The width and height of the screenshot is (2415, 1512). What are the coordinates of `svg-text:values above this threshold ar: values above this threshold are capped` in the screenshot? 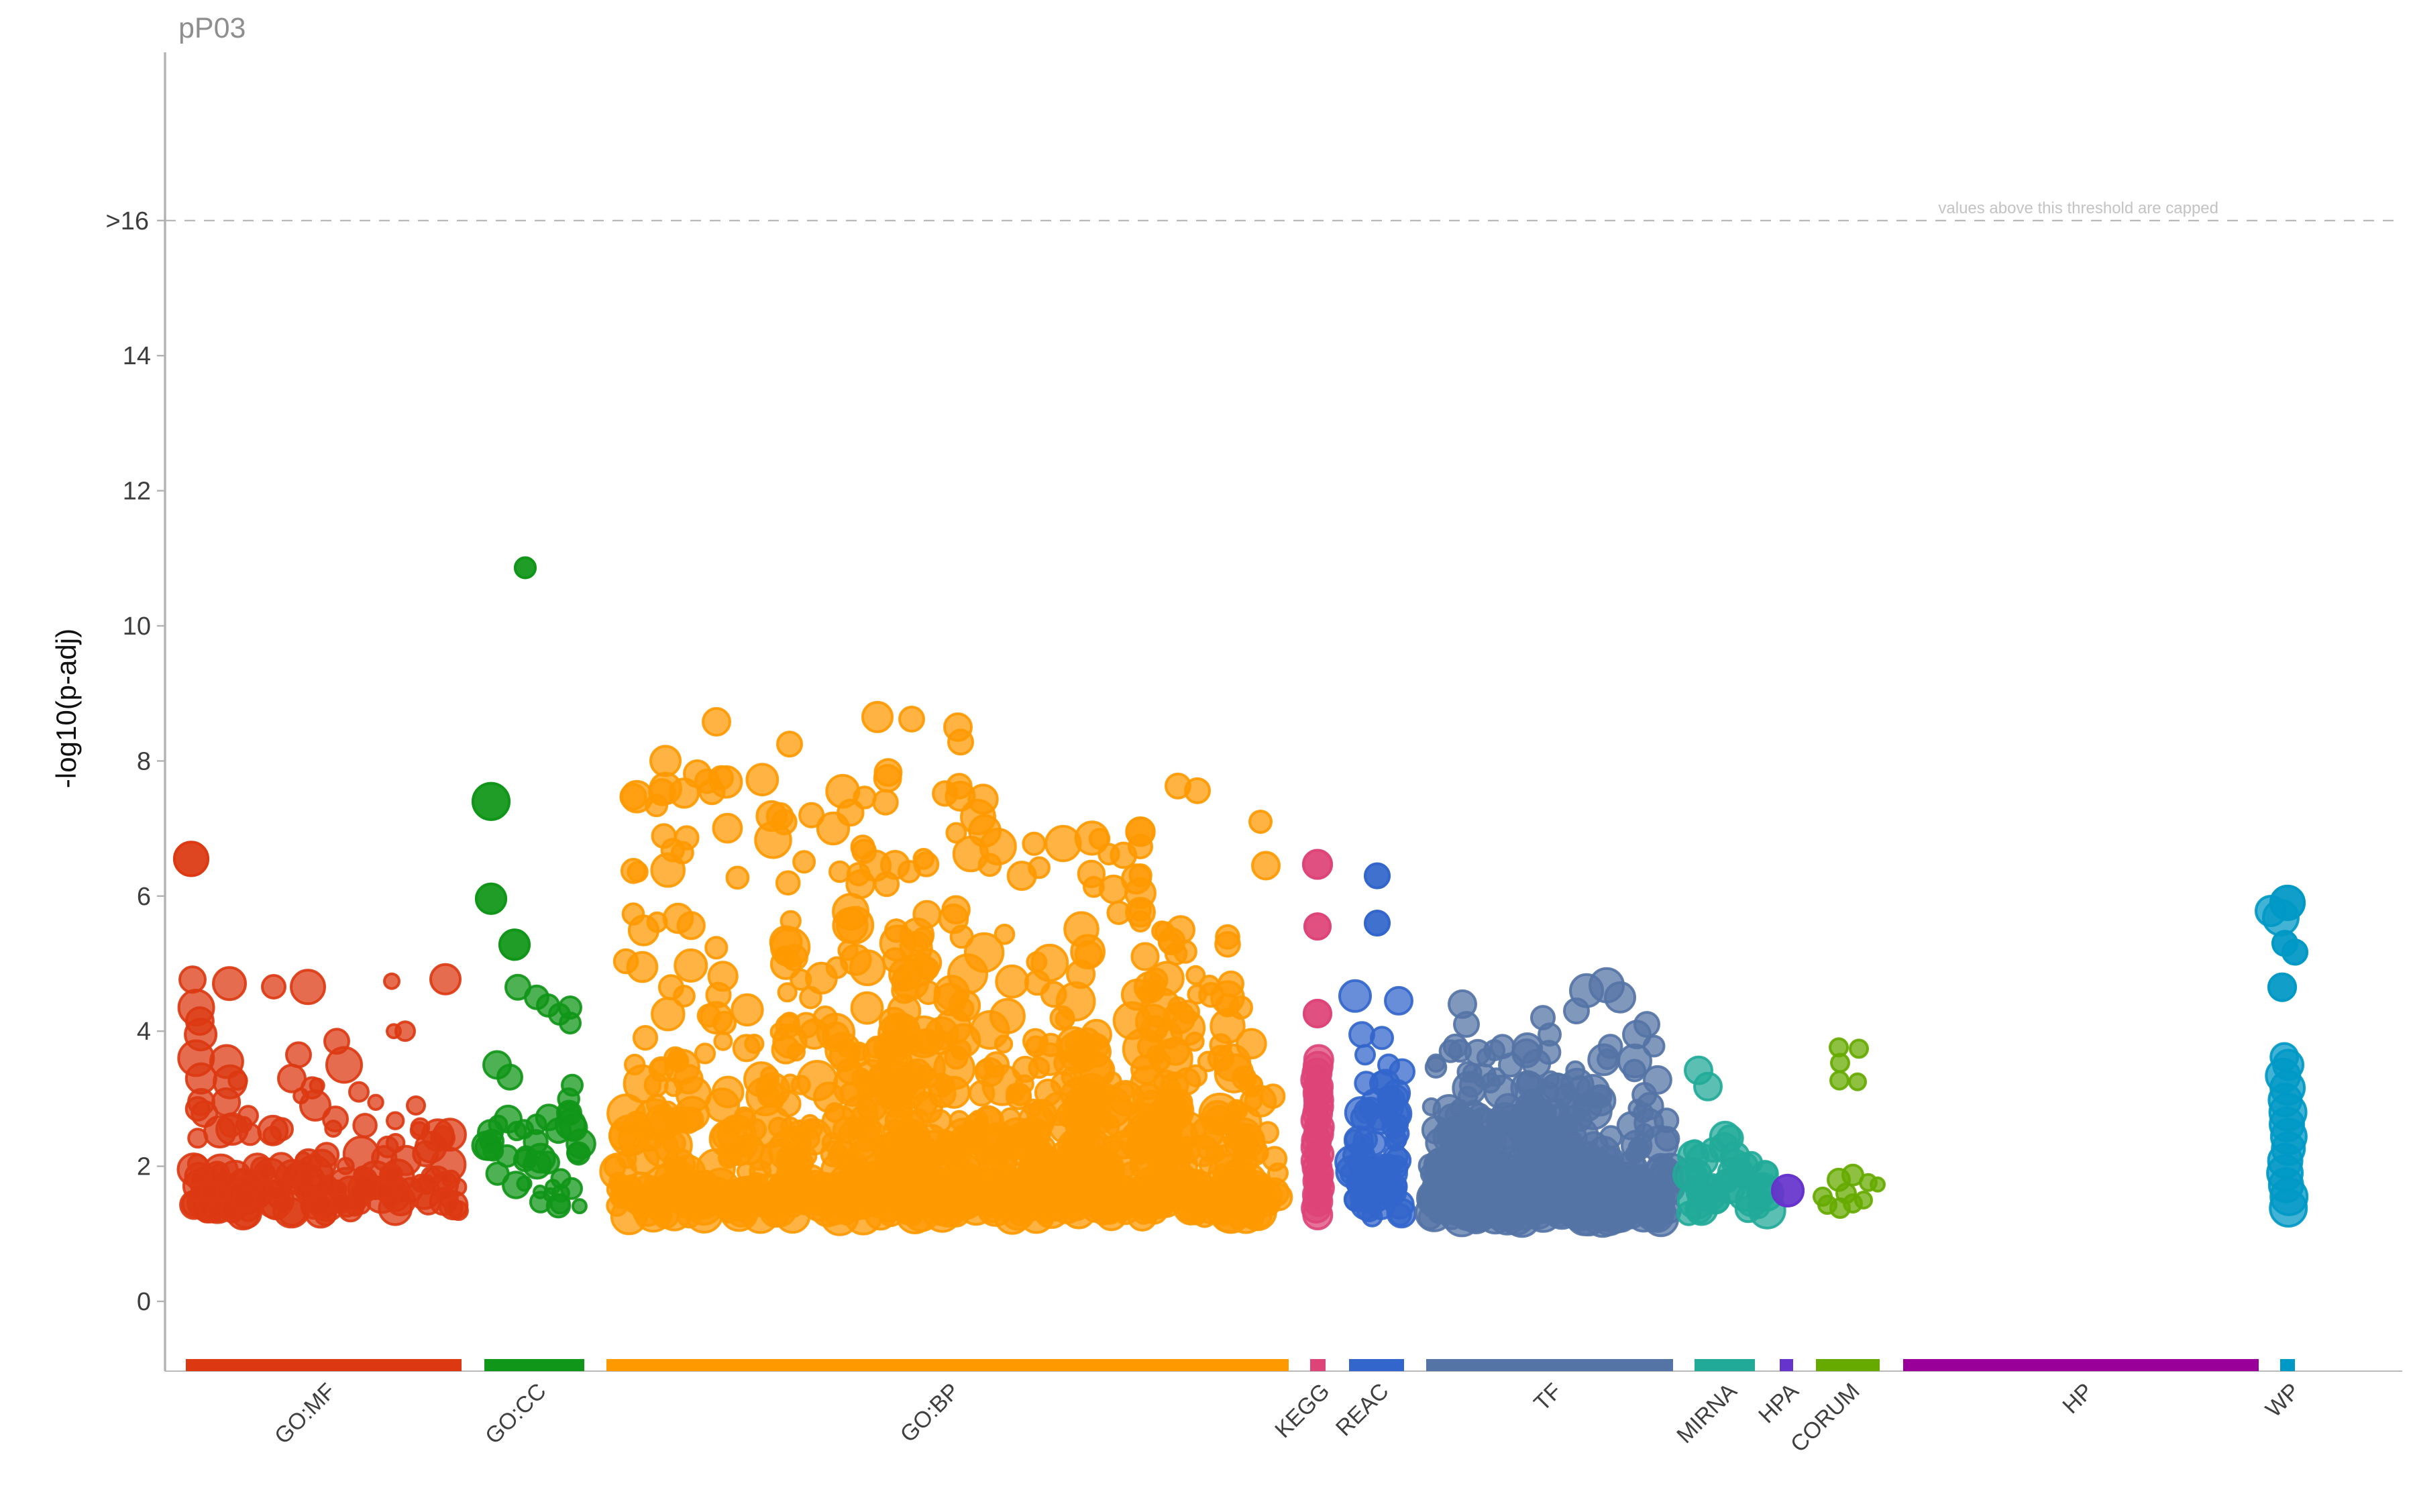 It's located at (2078, 208).